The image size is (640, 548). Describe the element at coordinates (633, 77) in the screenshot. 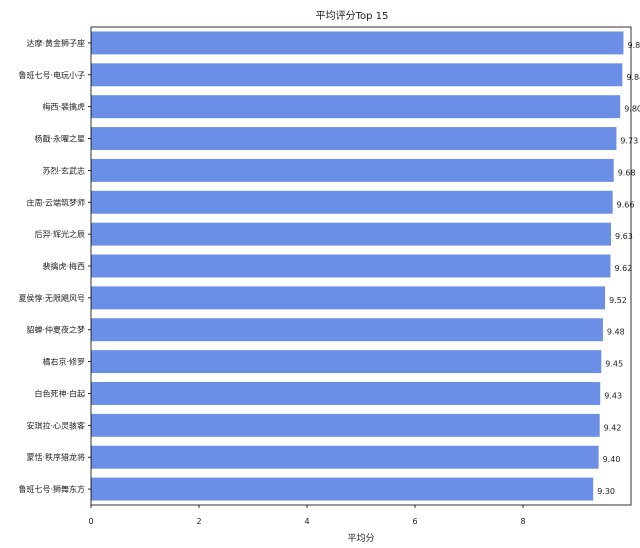

I see `value-label: 9.84` at that location.